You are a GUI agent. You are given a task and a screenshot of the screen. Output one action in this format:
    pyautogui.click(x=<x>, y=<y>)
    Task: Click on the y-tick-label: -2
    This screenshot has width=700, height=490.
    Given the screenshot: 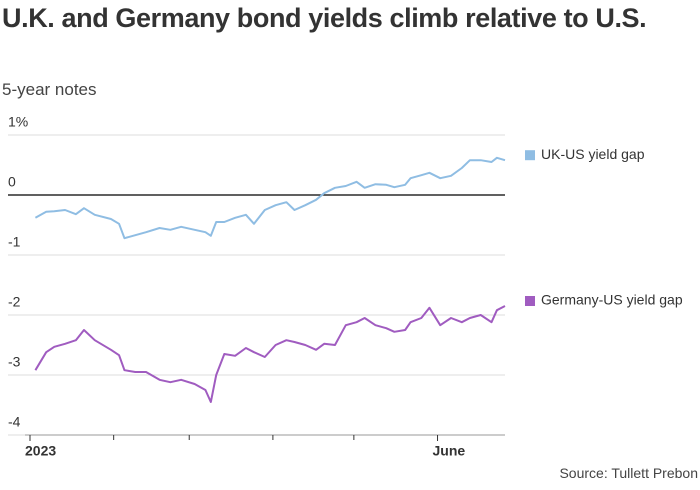 What is the action you would take?
    pyautogui.click(x=14, y=302)
    